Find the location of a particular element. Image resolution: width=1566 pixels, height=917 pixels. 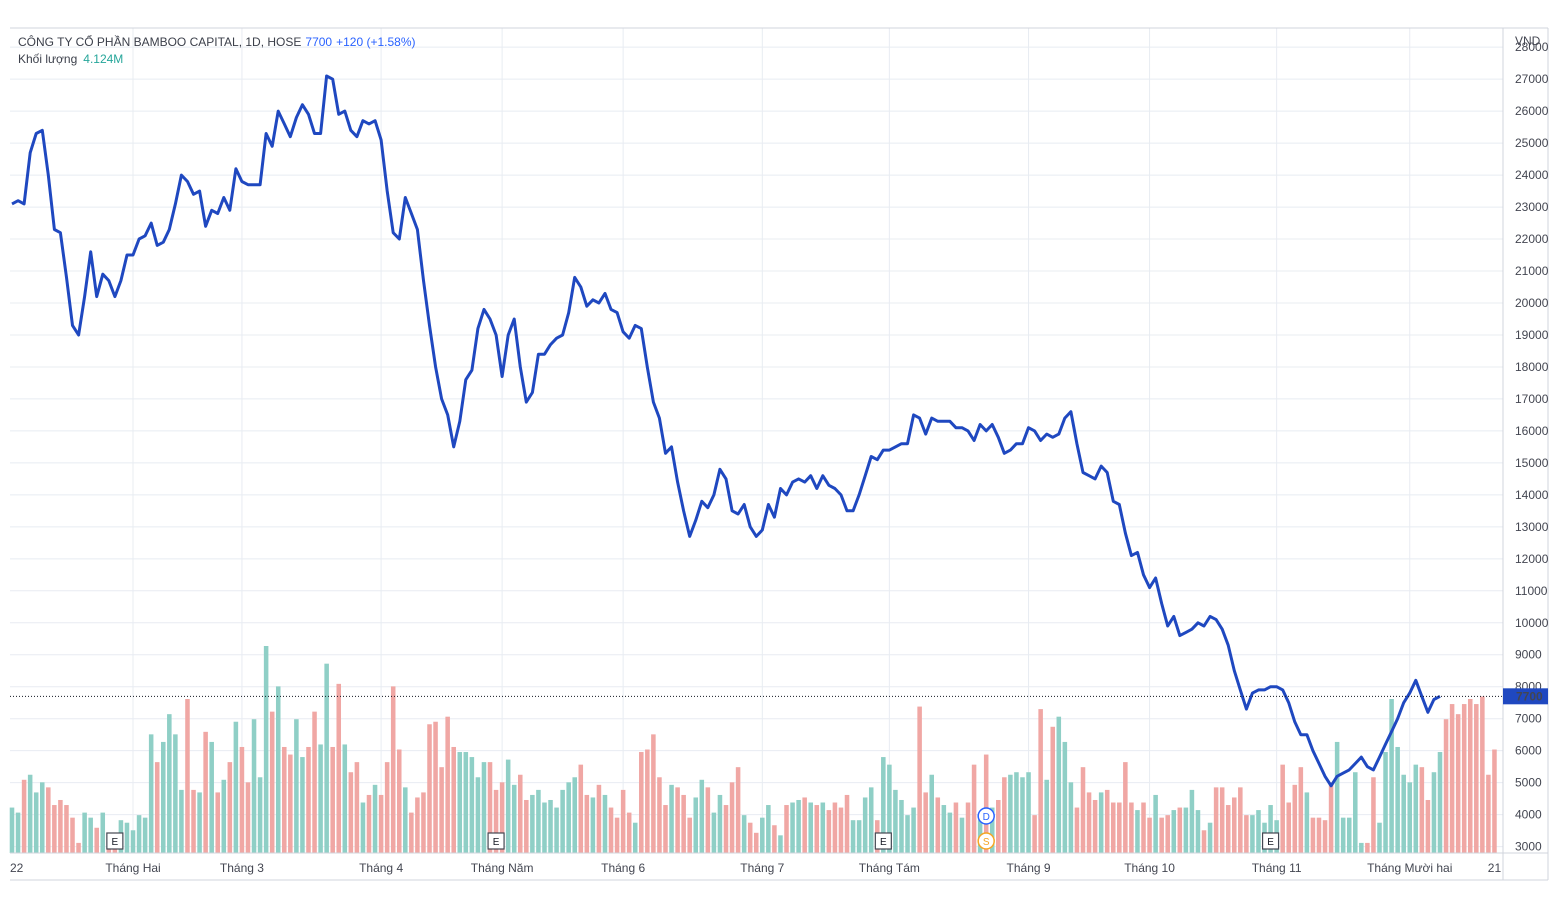

last-price: 7700 is located at coordinates (319, 42).